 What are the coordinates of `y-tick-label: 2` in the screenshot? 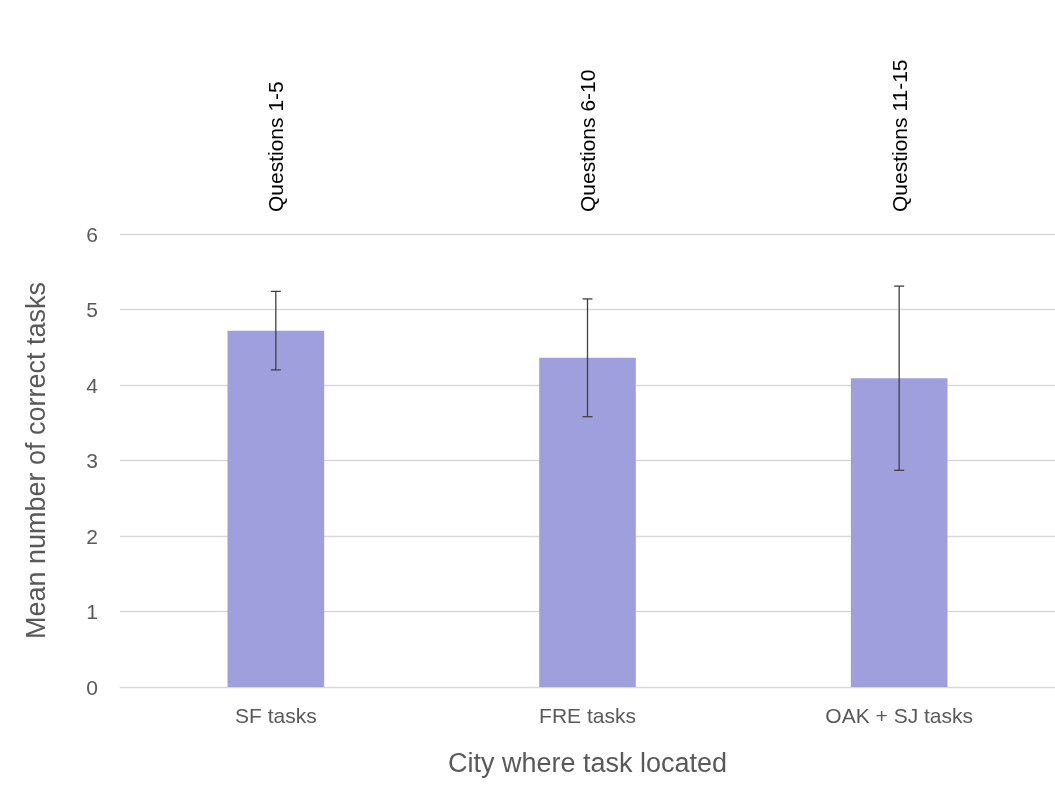 It's located at (92, 536).